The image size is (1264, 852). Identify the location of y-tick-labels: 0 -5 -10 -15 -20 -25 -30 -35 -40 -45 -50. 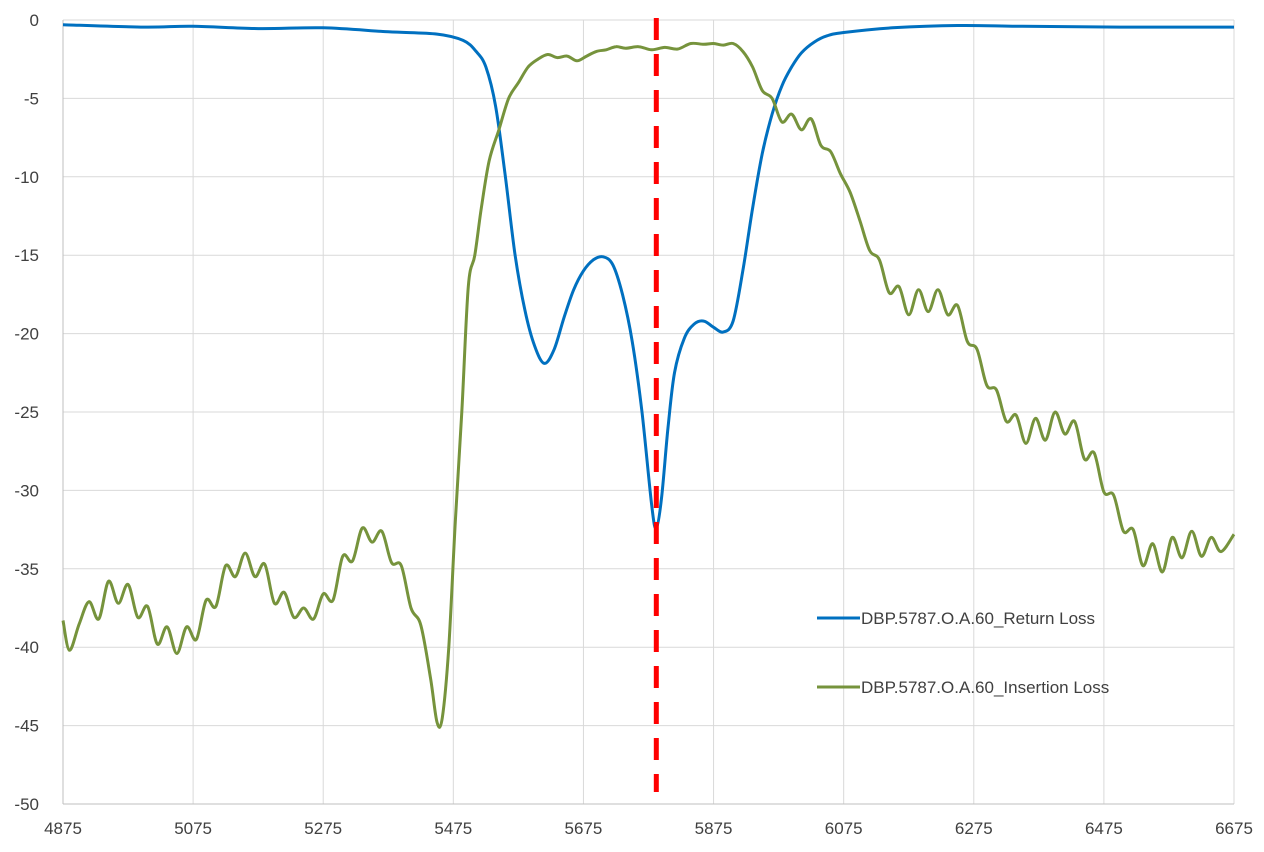
(26, 412).